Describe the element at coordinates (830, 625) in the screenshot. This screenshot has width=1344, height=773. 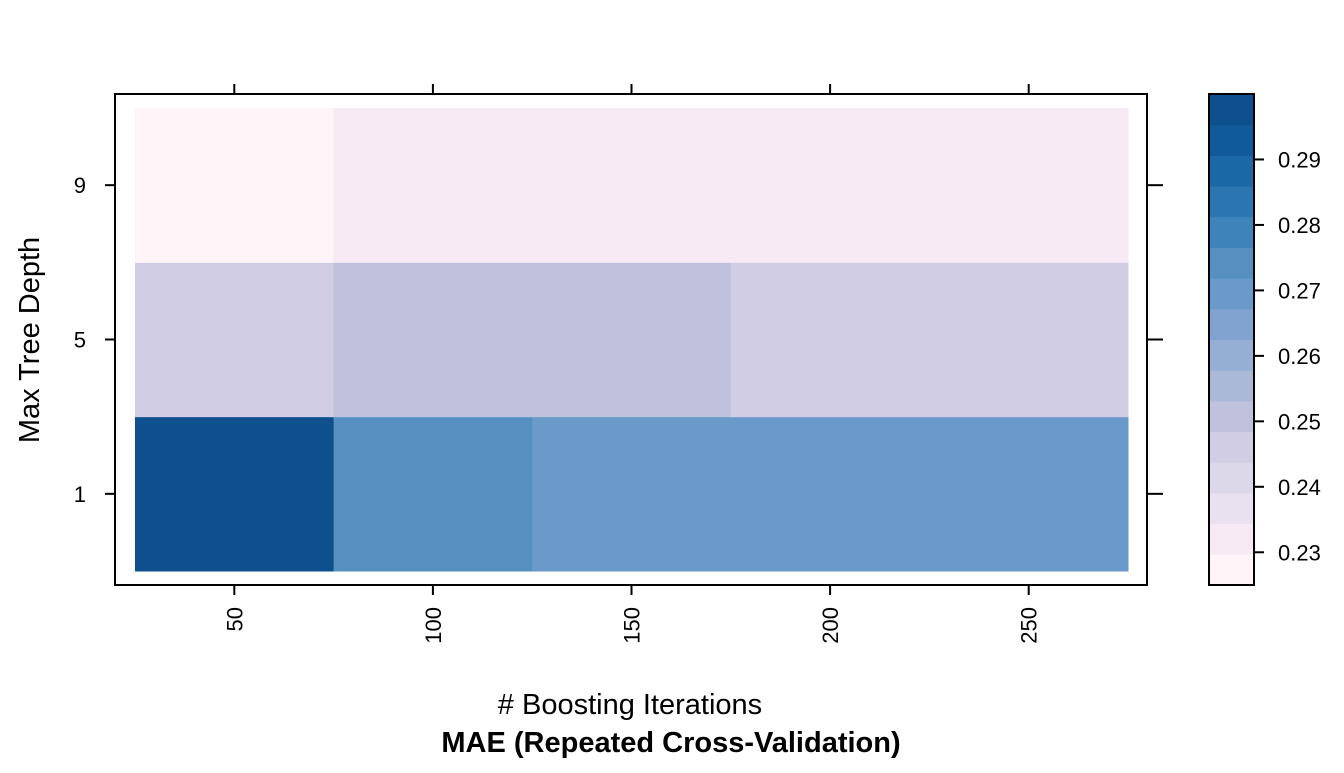
I see `x-tick-label: 200` at that location.